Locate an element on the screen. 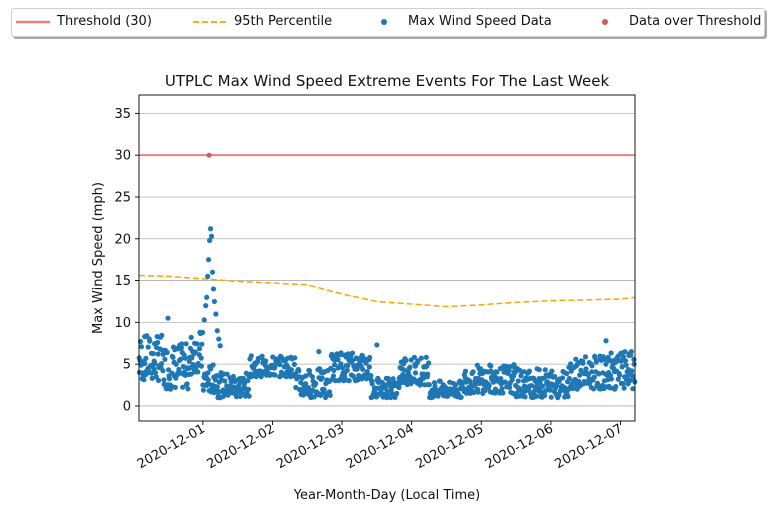 The image size is (773, 512). over-threshold-marker-swatch is located at coordinates (605, 22).